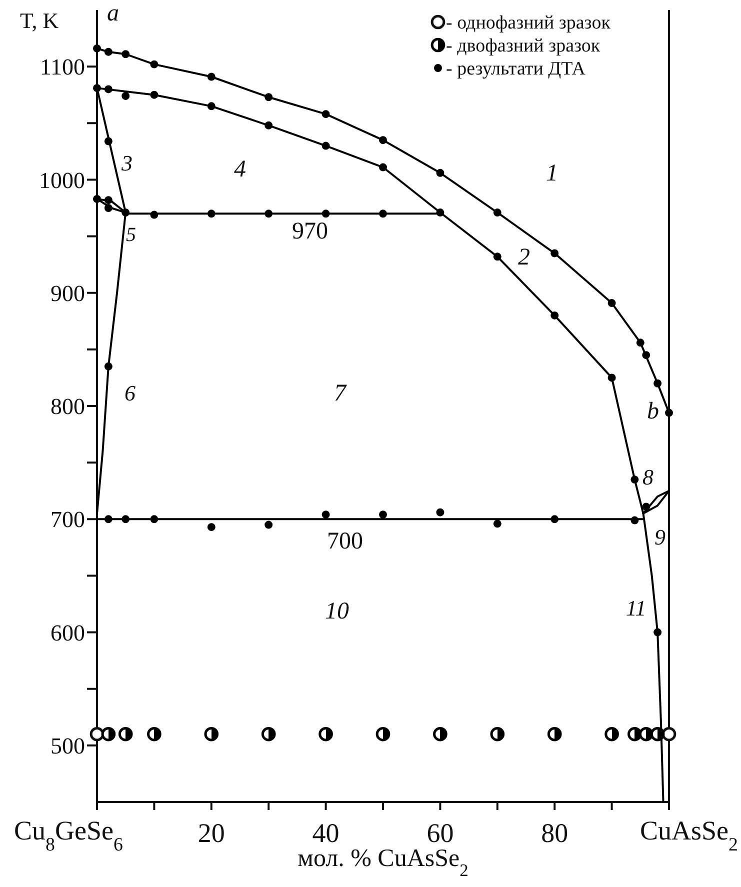 The image size is (741, 887). What do you see at coordinates (383, 862) in the screenshot?
I see `x-axis-title: мол. % CuAsSe$_{2}$` at bounding box center [383, 862].